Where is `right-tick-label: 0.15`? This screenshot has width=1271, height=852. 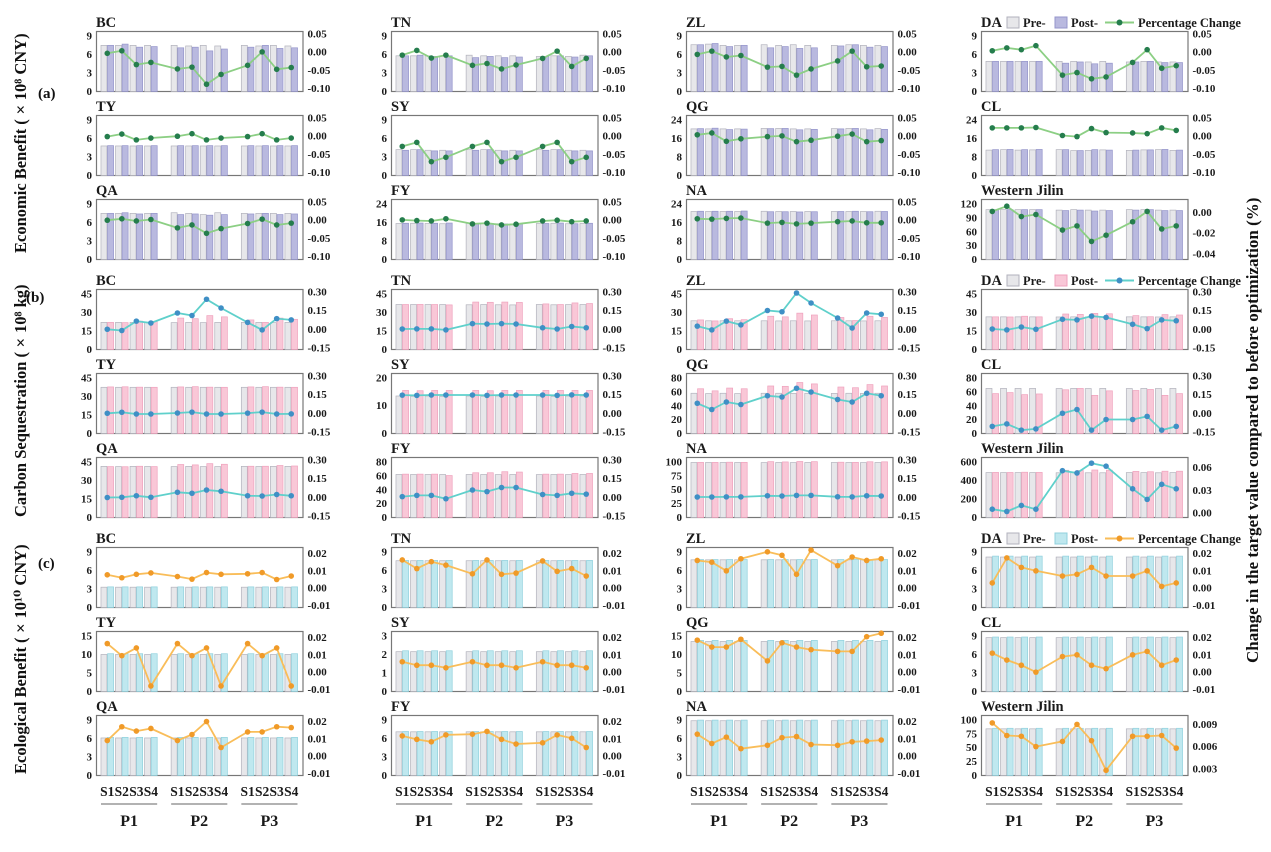 right-tick-label: 0.15 is located at coordinates (1203, 311).